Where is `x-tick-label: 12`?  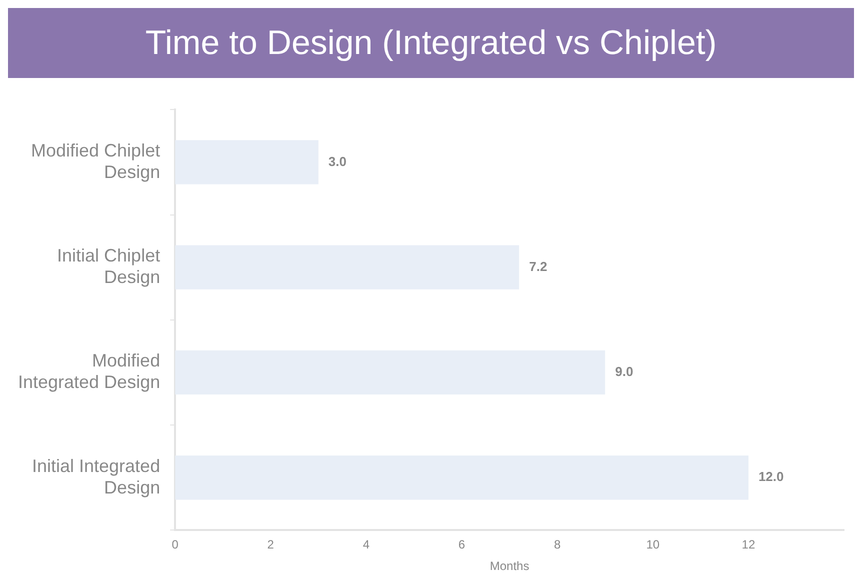
x-tick-label: 12 is located at coordinates (749, 545).